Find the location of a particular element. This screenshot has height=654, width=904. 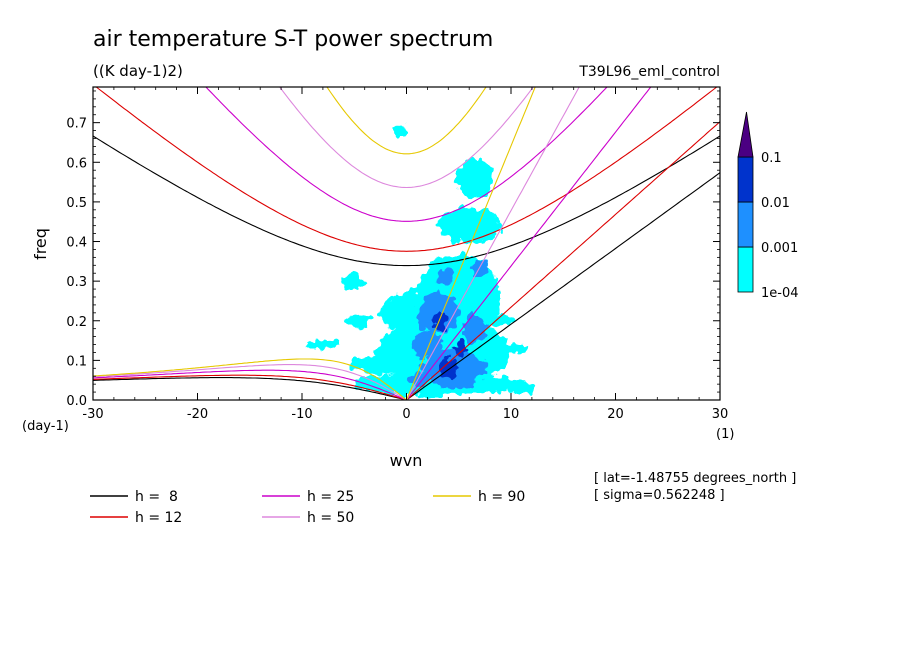

x-tick-label: -30 is located at coordinates (92, 414).